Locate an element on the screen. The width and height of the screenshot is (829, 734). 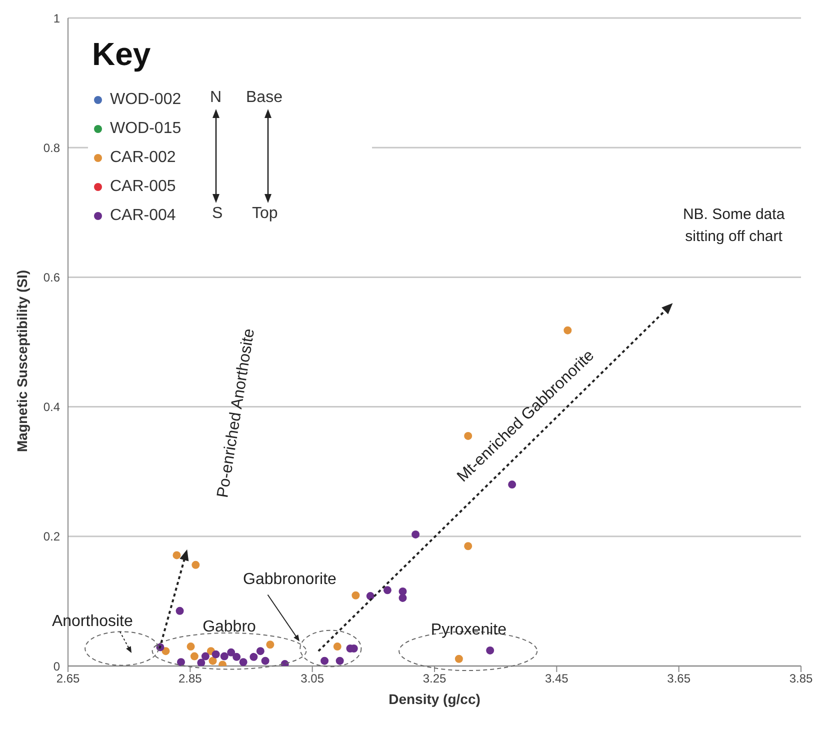
legend-label: CAR-005 is located at coordinates (143, 187).